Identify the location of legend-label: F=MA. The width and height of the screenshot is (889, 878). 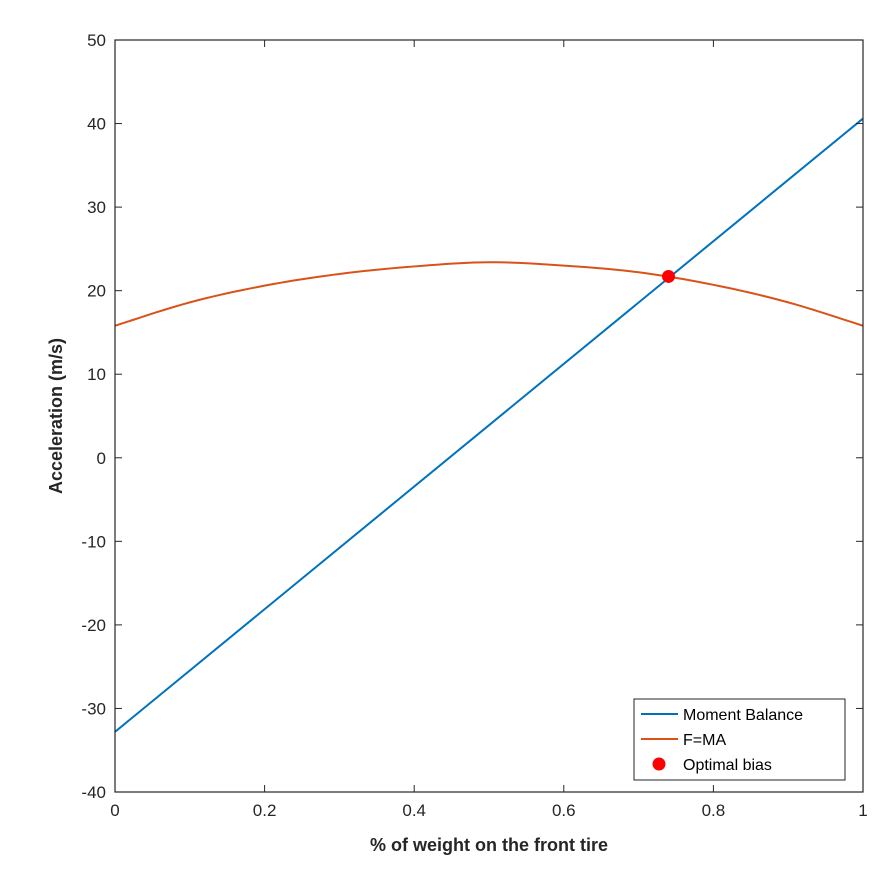
(704, 740).